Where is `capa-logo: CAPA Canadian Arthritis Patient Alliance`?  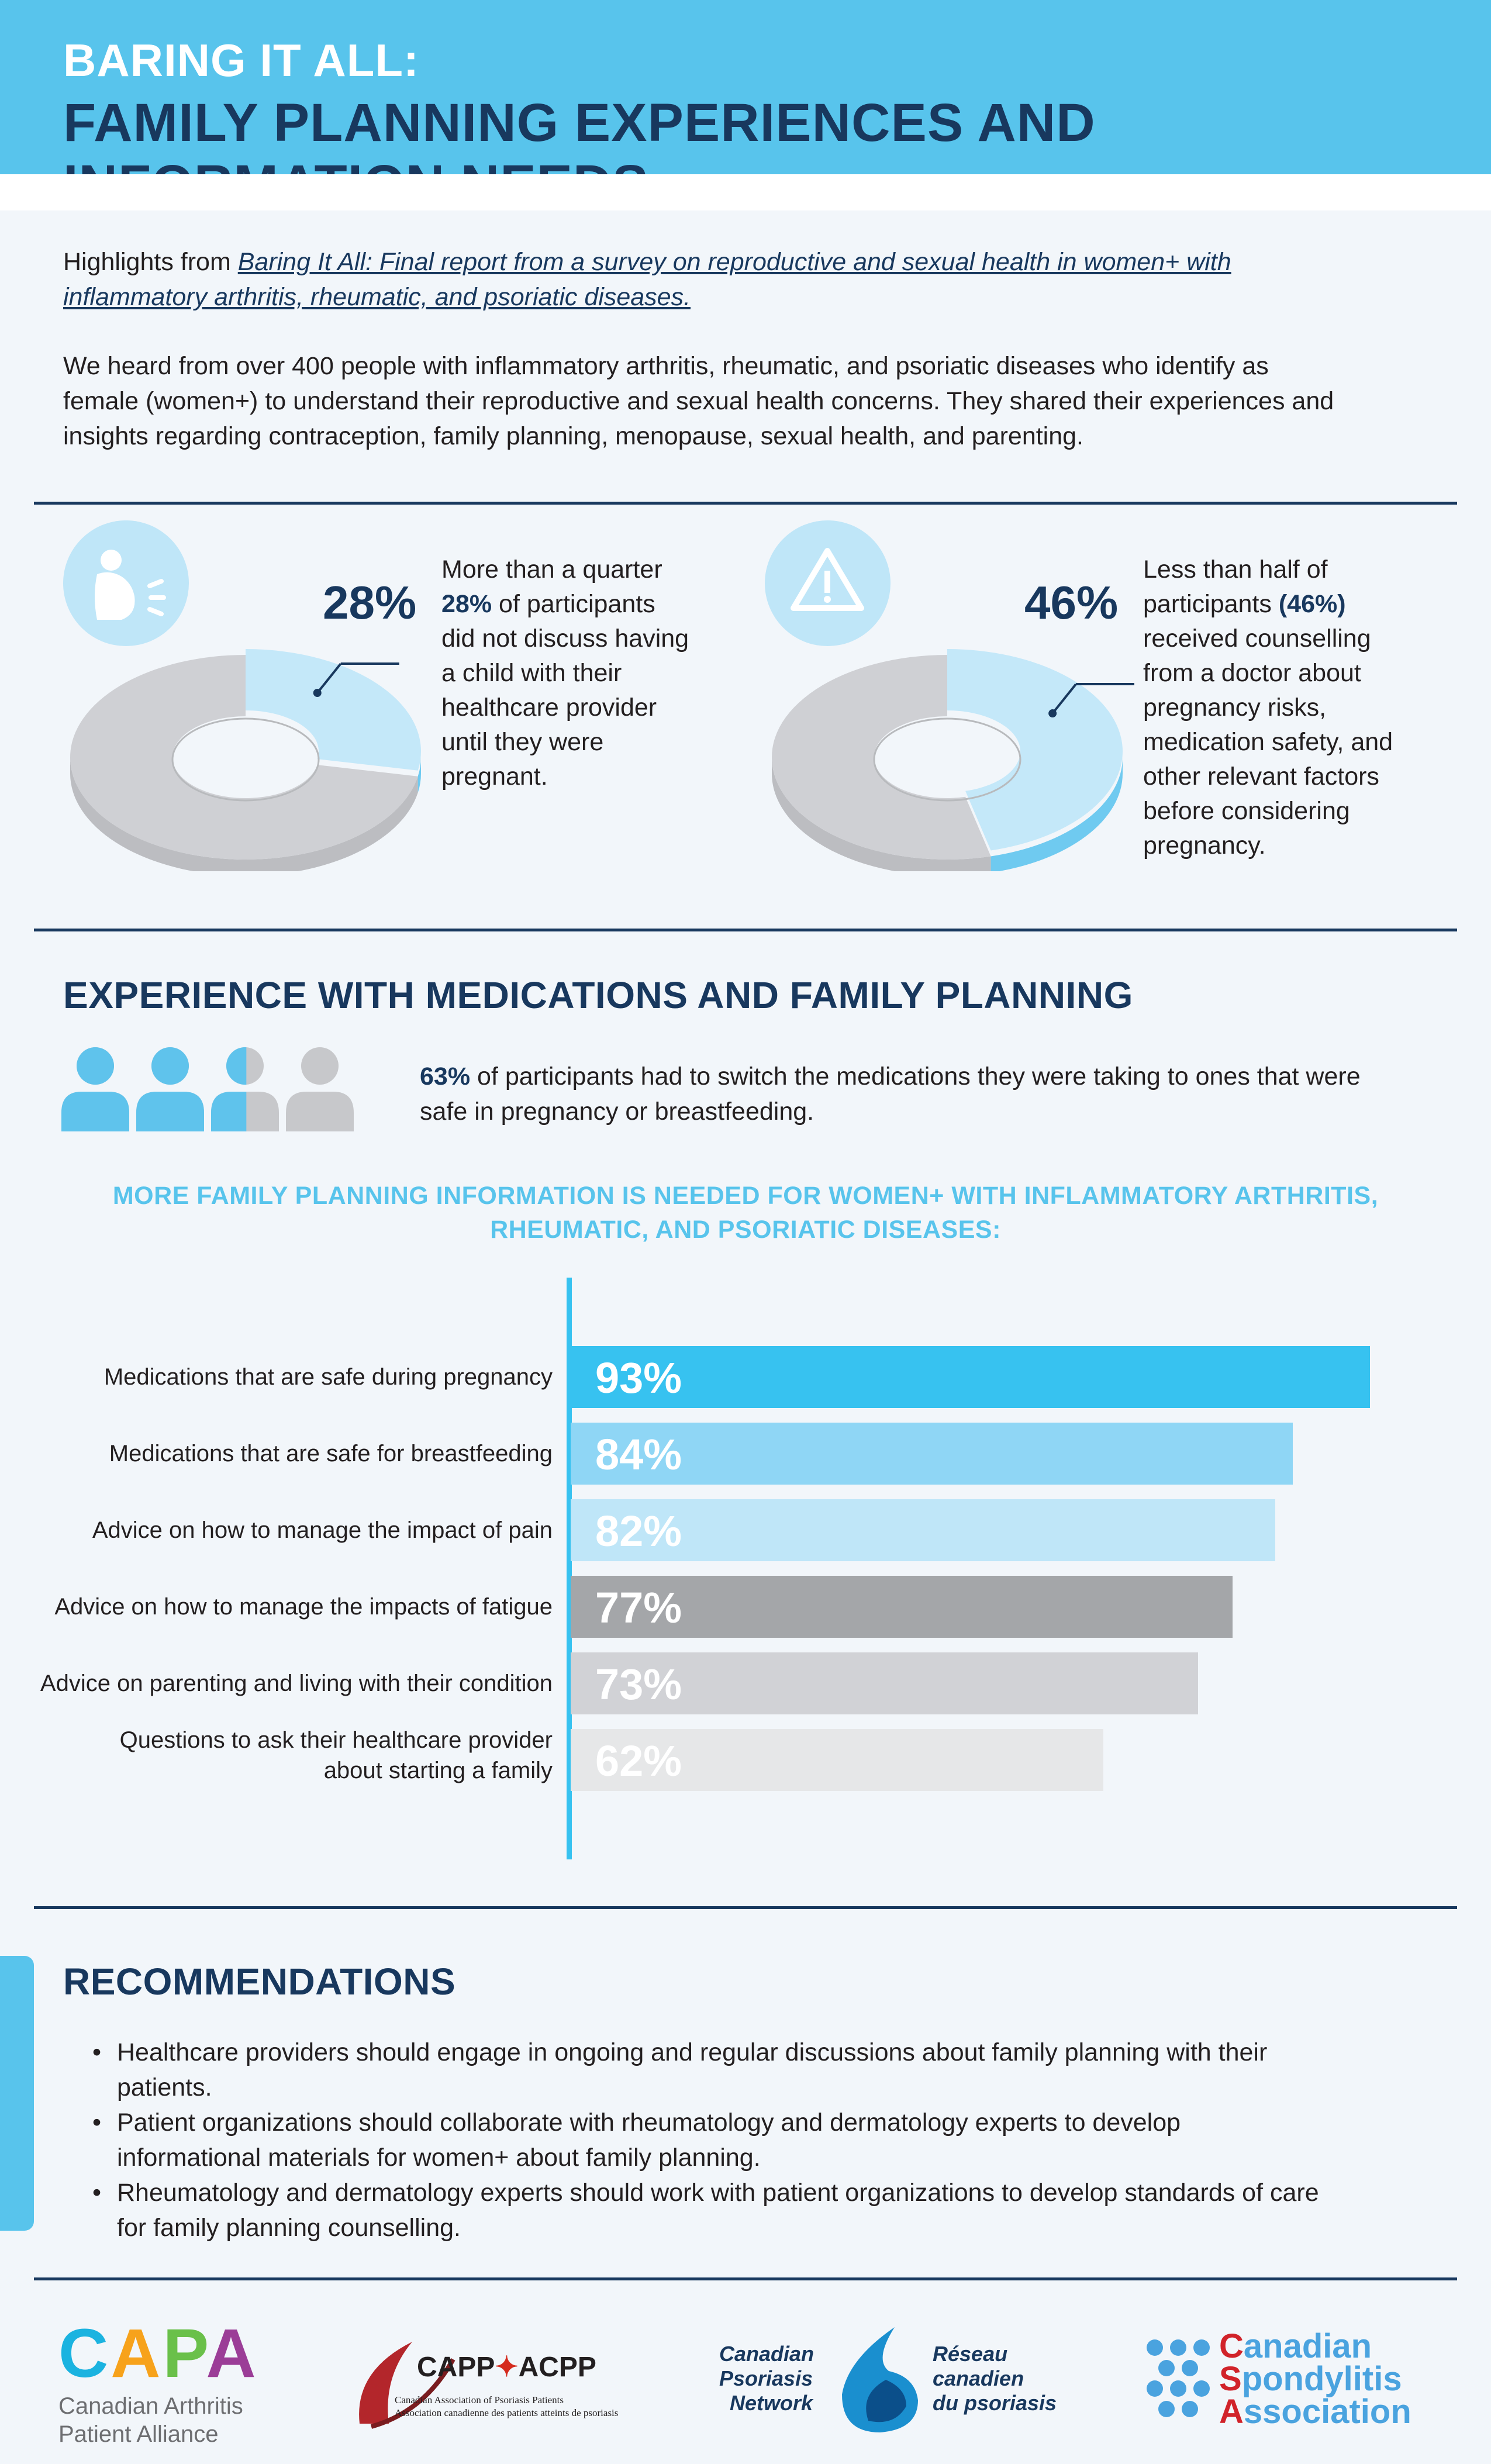 capa-logo: CAPA Canadian Arthritis Patient Alliance is located at coordinates (181, 2383).